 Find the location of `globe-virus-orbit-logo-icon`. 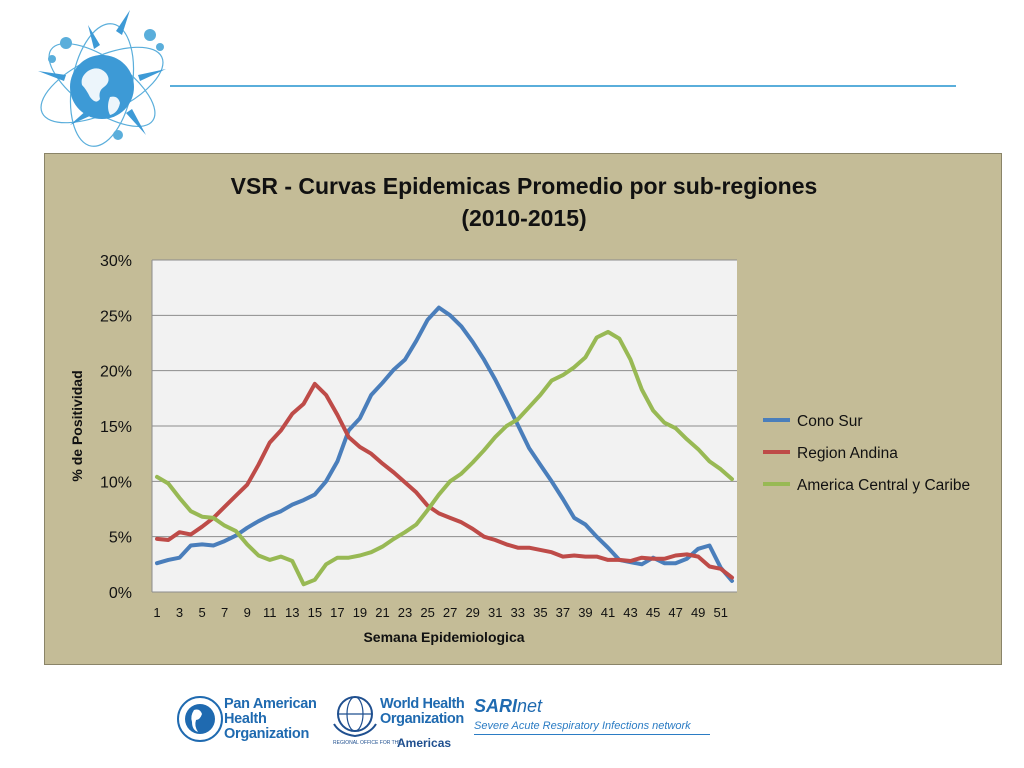

globe-virus-orbit-logo-icon is located at coordinates (102, 78).